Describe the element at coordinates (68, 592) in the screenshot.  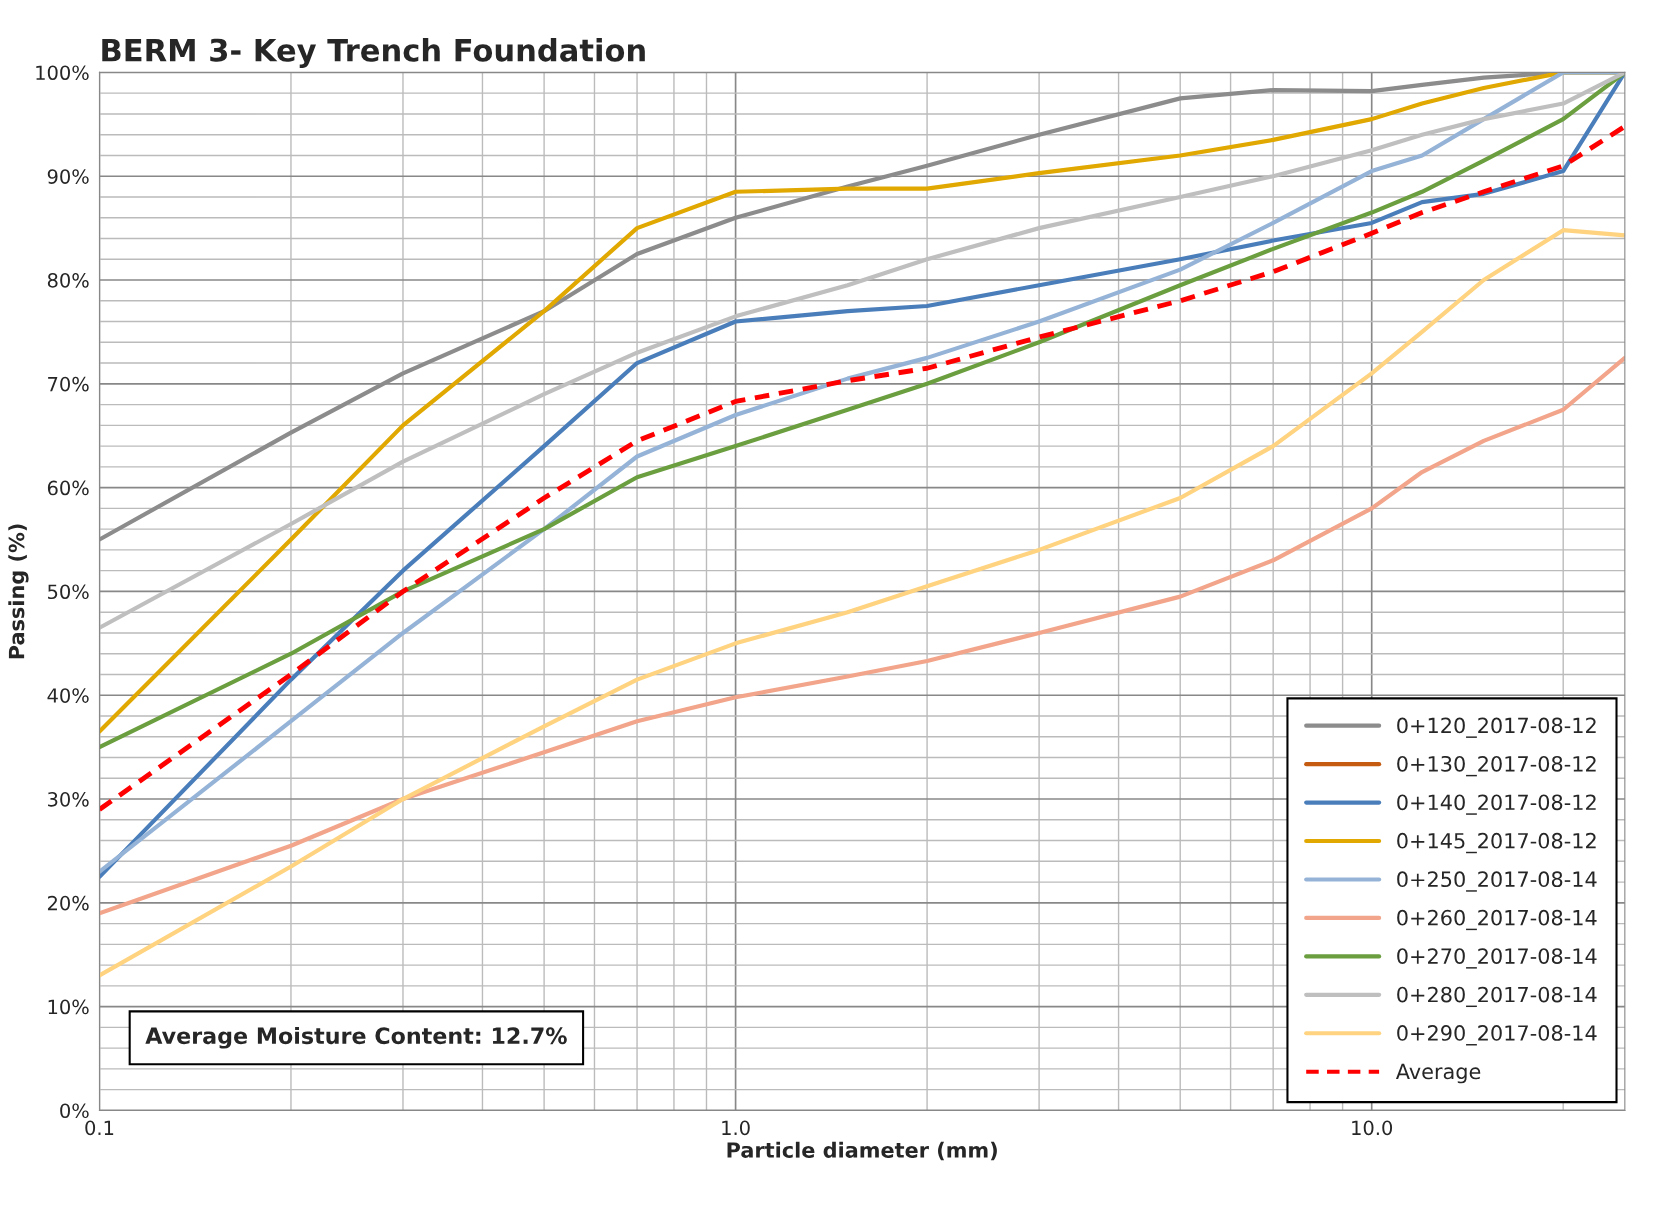
I see `y-tick-label: 50%` at that location.